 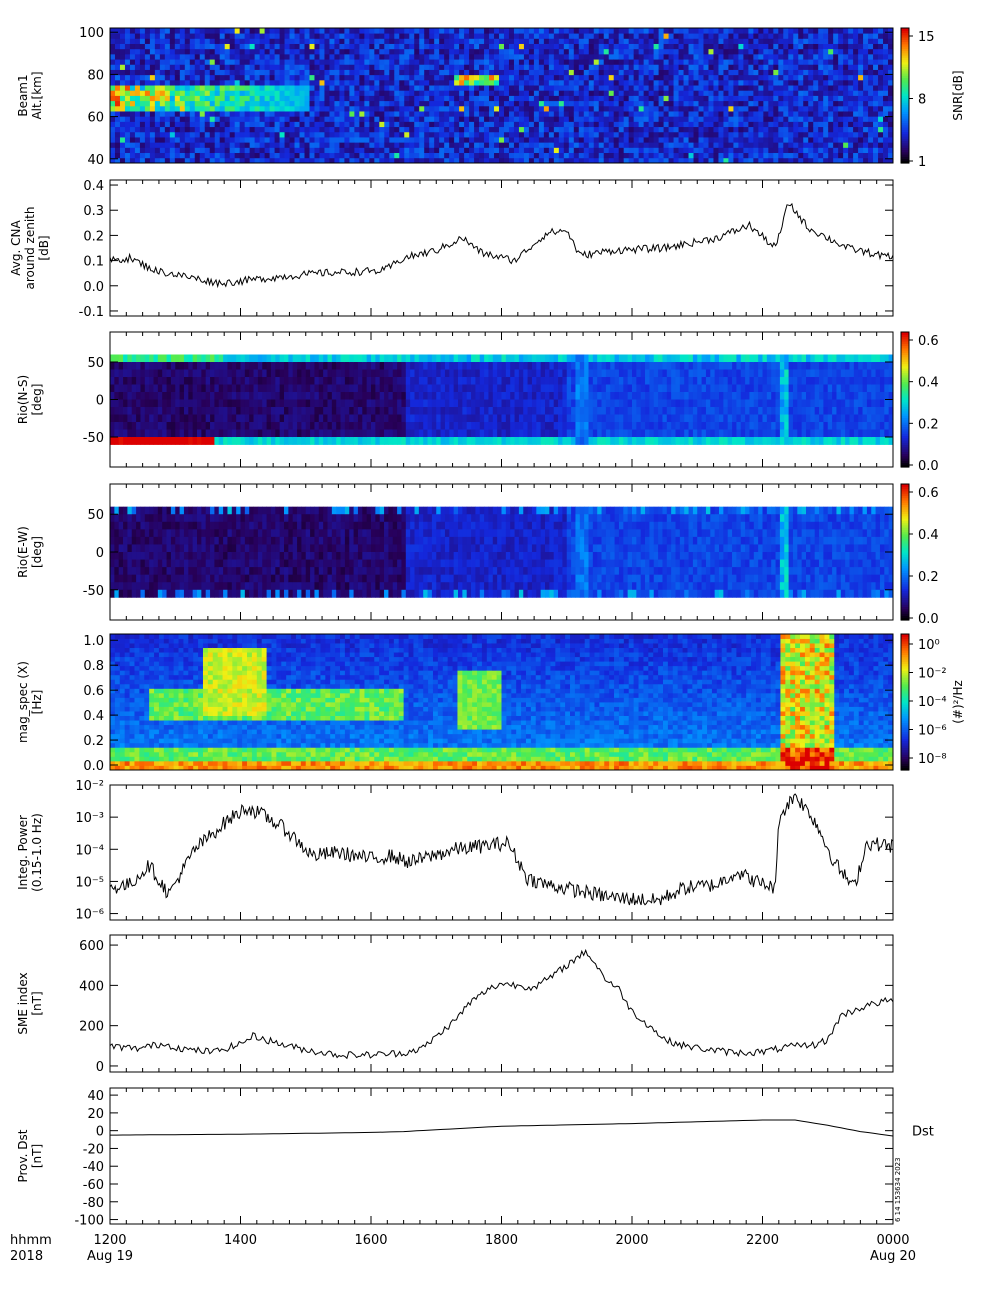 What do you see at coordinates (905, 140) in the screenshot?
I see `colorbar-cell` at bounding box center [905, 140].